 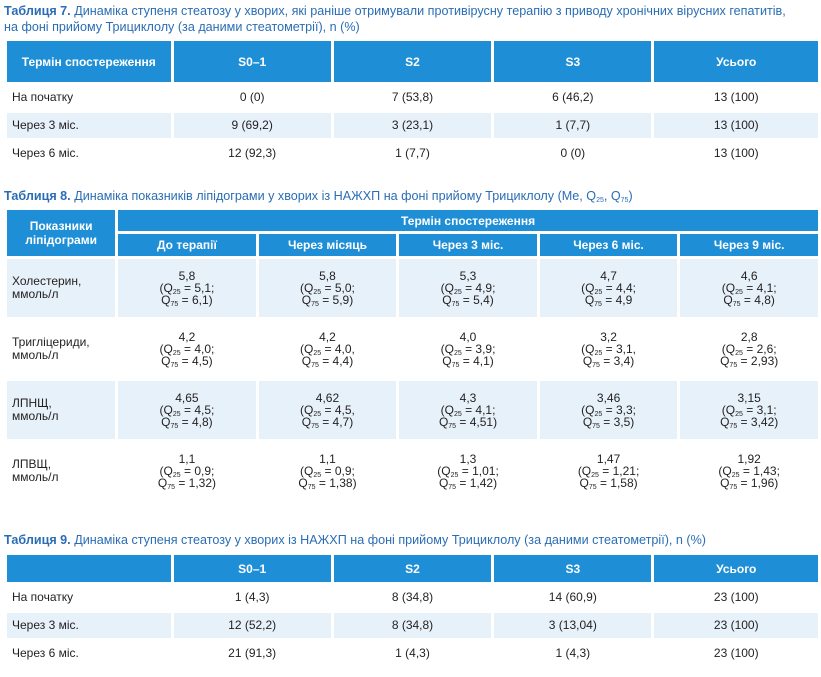 I want to click on table7-header-total: Усього, so click(x=736, y=61).